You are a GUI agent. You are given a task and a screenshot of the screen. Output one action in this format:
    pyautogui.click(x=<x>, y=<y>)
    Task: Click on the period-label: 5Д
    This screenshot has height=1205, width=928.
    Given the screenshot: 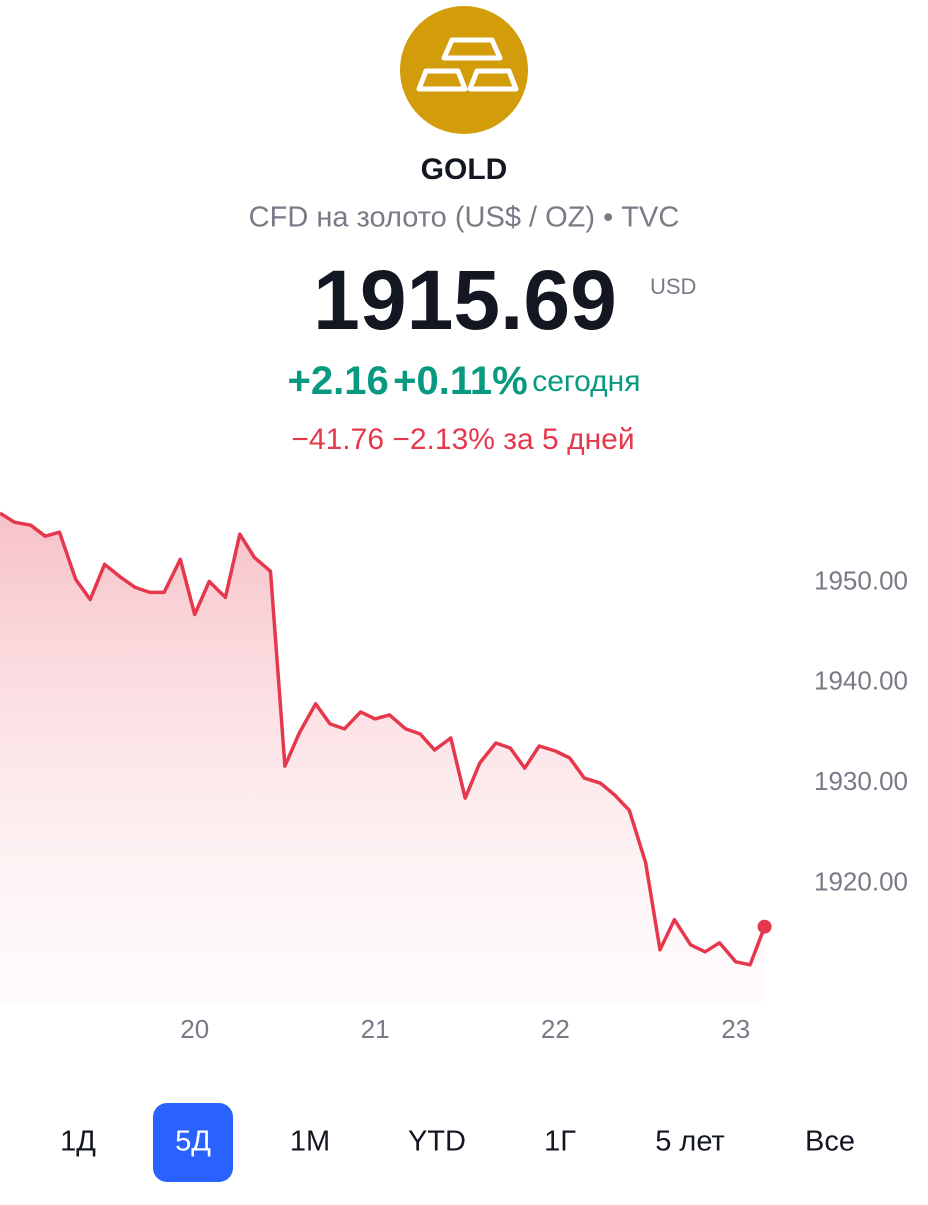 What is the action you would take?
    pyautogui.click(x=193, y=1142)
    